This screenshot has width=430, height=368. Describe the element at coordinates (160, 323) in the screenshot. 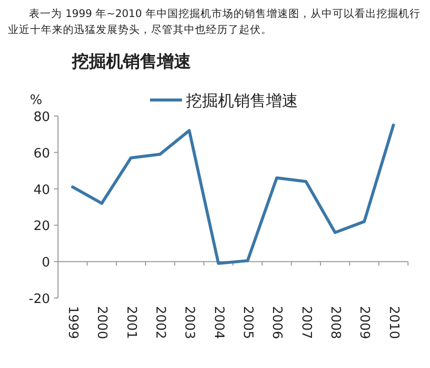

I see `x-tick-label: 2002` at that location.